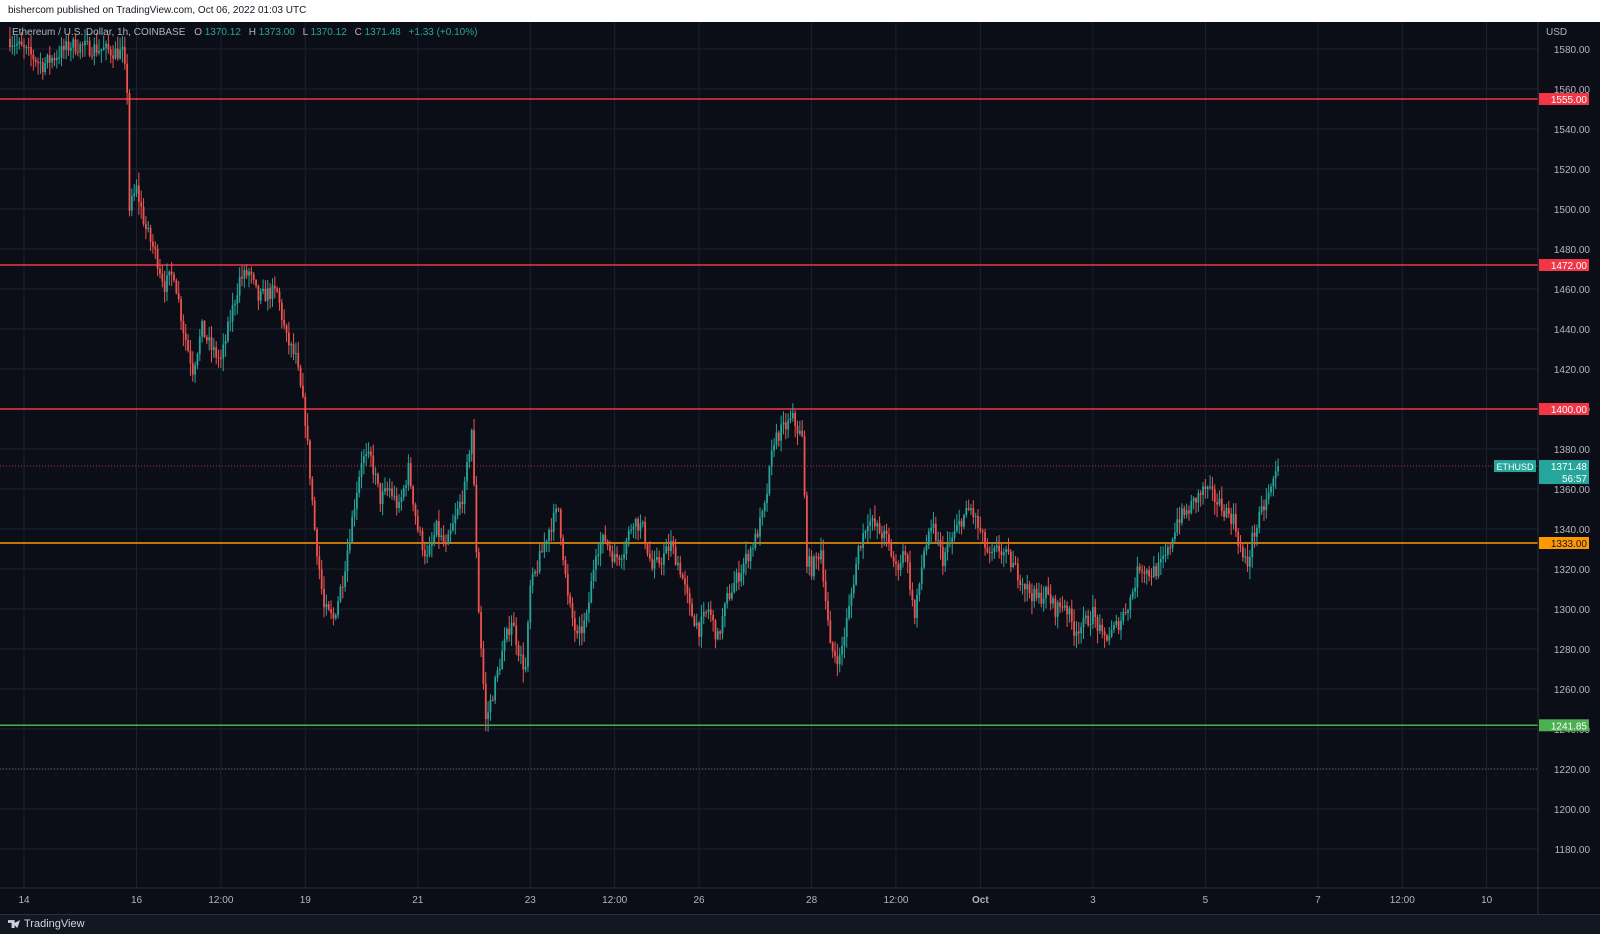 The image size is (1600, 934). What do you see at coordinates (1569, 467) in the screenshot?
I see `last-price-label: 1371.48` at bounding box center [1569, 467].